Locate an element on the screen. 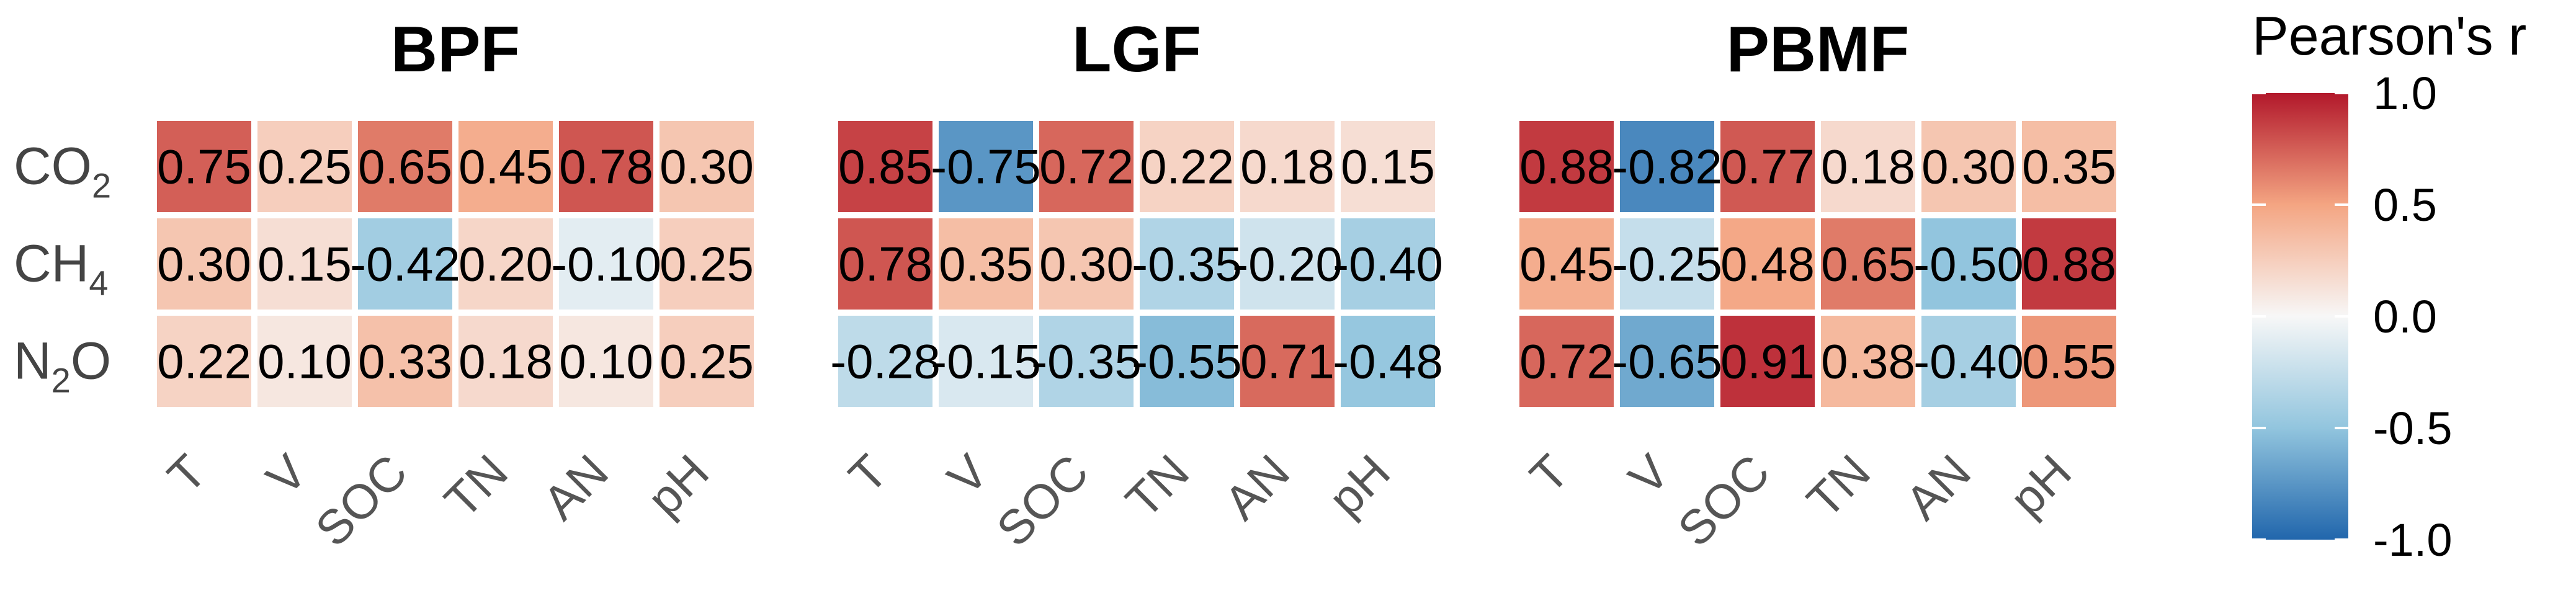 Image resolution: width=2576 pixels, height=593 pixels. cell-value-label: -0.40 is located at coordinates (1388, 264).